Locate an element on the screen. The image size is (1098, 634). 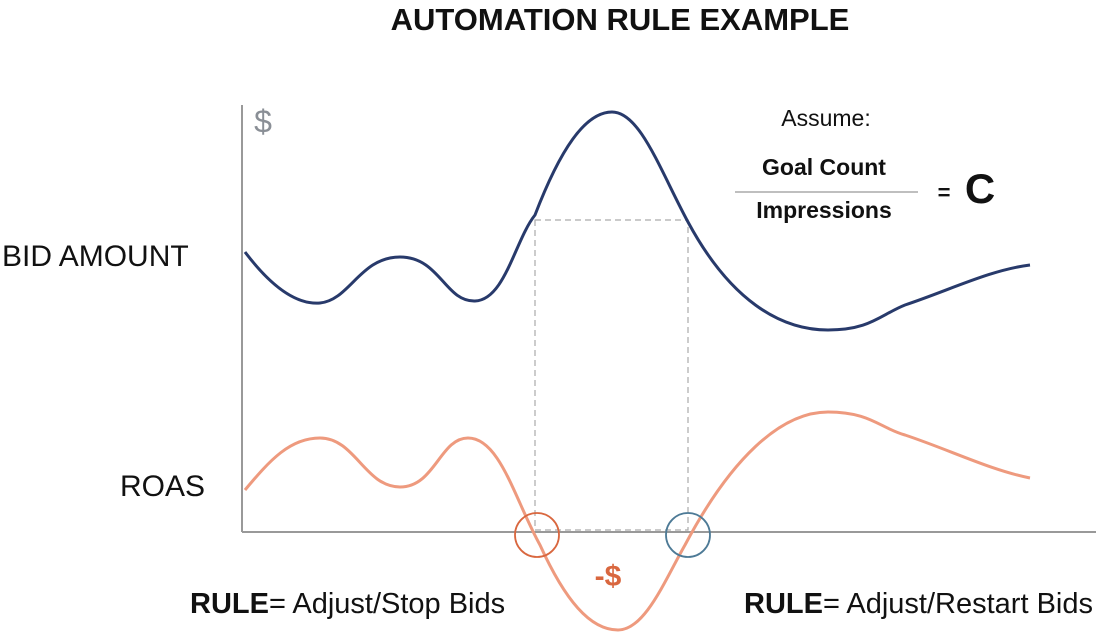
assume-label: Assume: is located at coordinates (825, 118).